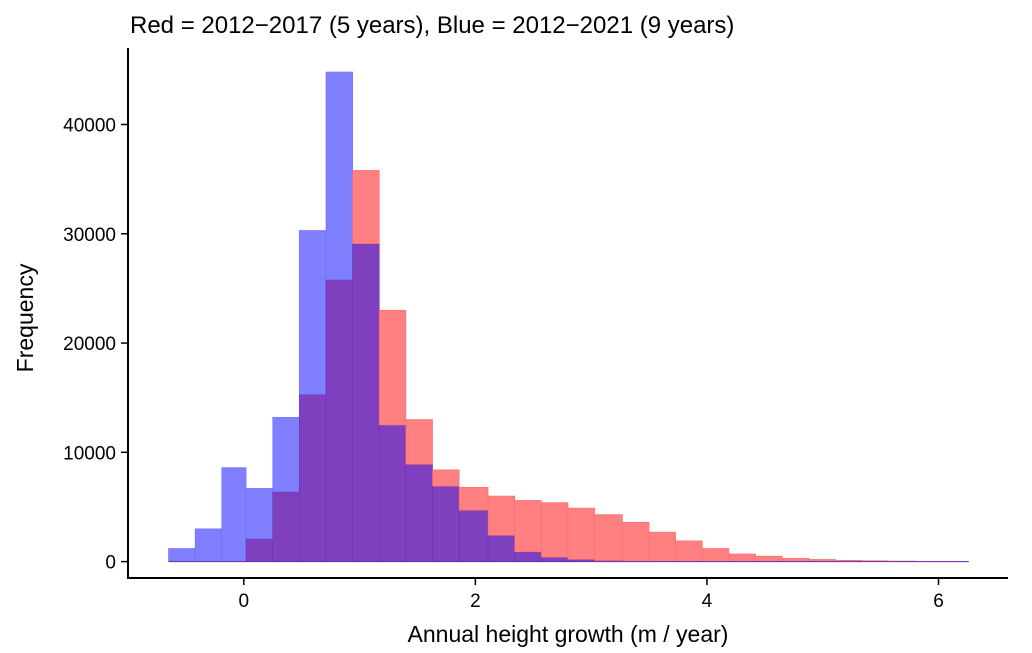 The image size is (1032, 653). What do you see at coordinates (110, 563) in the screenshot?
I see `y-tick-label: 0` at bounding box center [110, 563].